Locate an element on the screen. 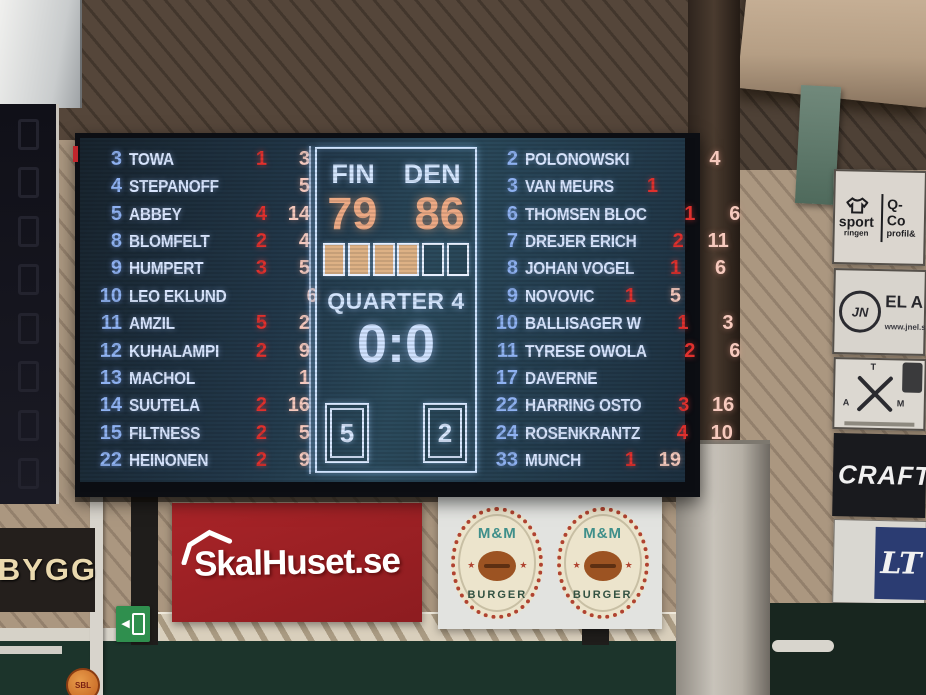 The width and height of the screenshot is (926, 695). burger-patty is located at coordinates (602, 565).